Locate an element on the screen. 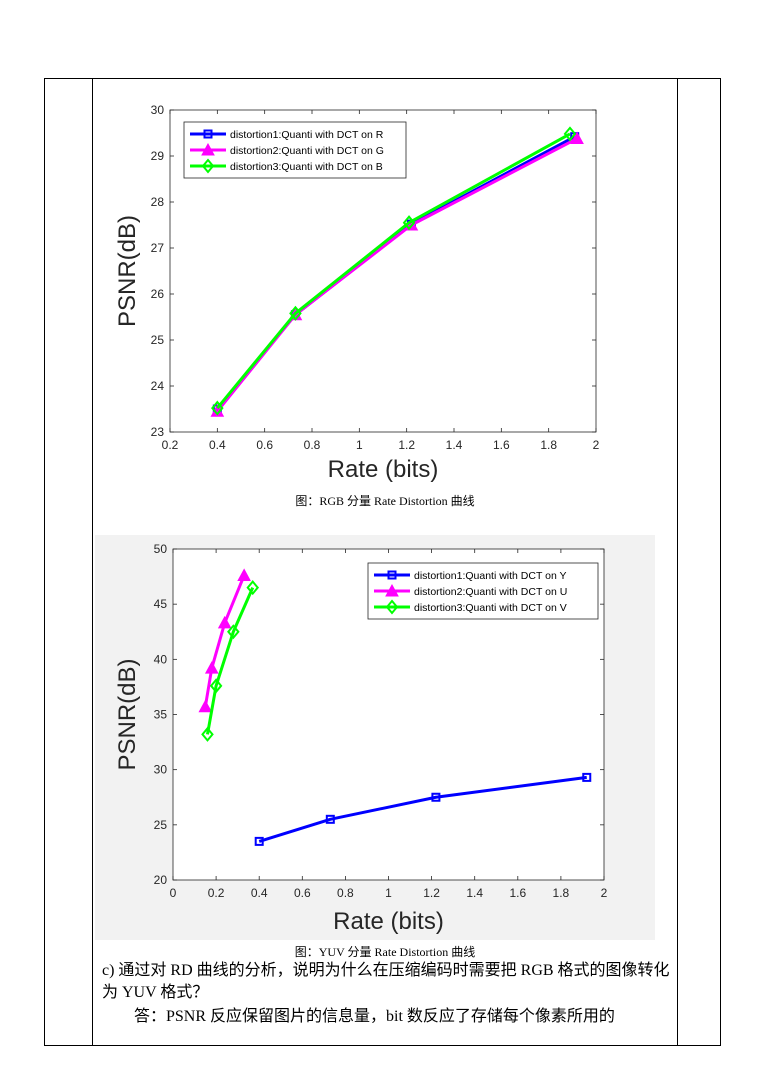 This screenshot has width=761, height=1075. y-tick-label: 24 is located at coordinates (158, 386).